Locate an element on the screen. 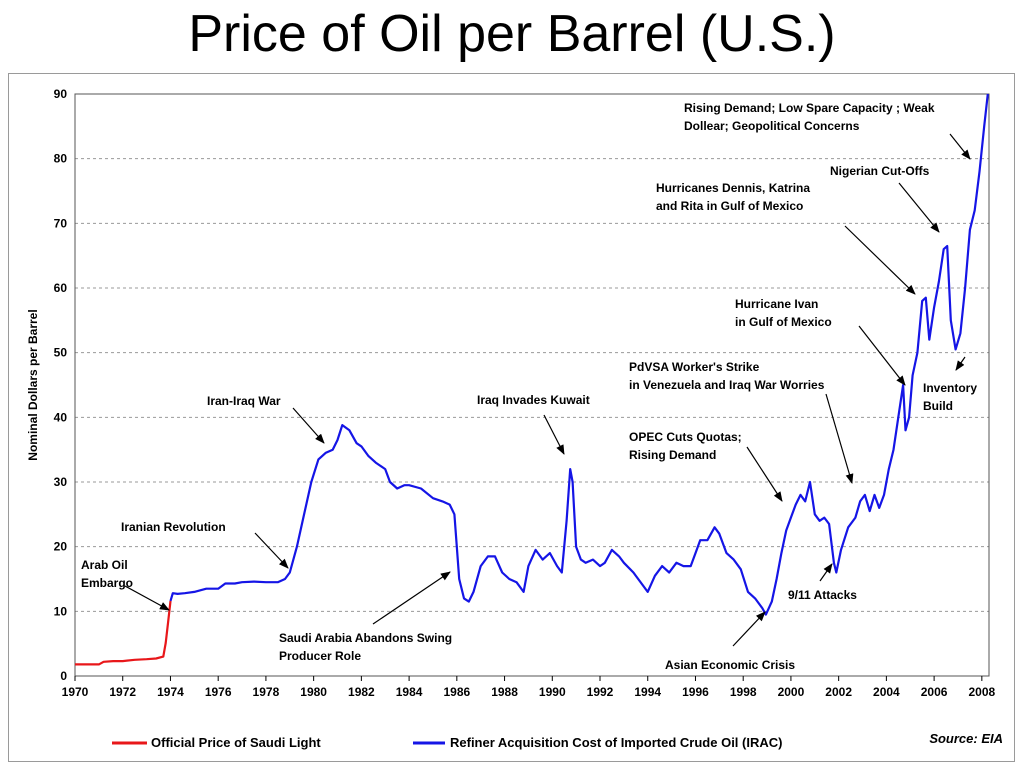  annotation-label: Inventory is located at coordinates (950, 388).